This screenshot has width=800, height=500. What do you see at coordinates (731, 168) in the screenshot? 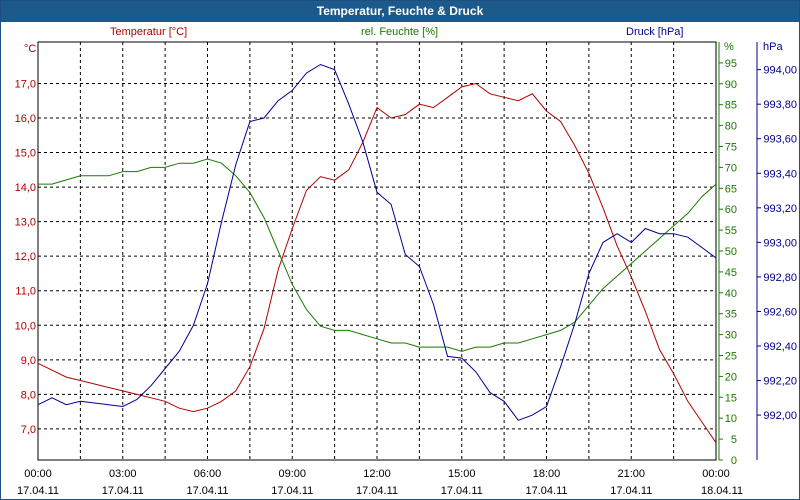
I see `humidity-tick-label: 70` at bounding box center [731, 168].